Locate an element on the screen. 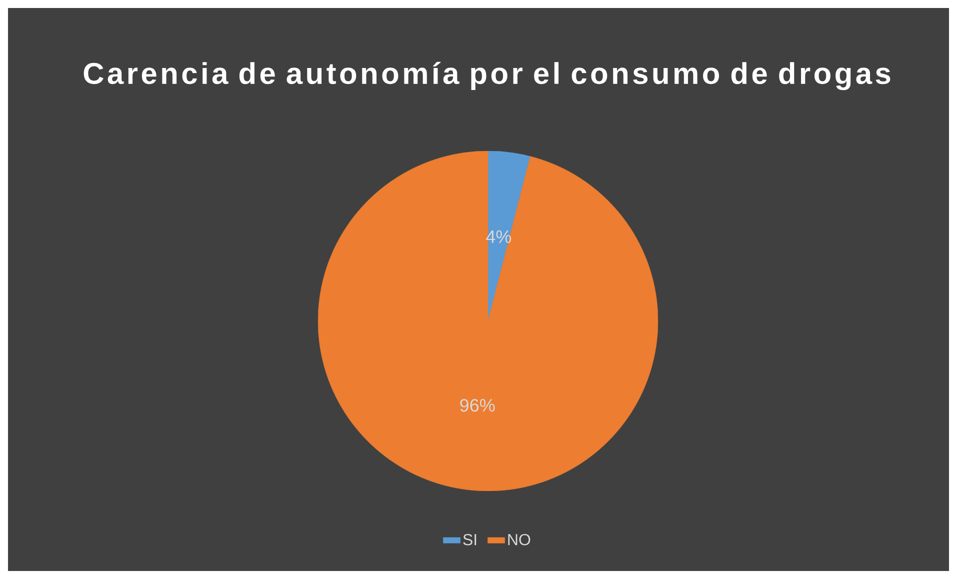 This screenshot has height=579, width=957. legend-label: SI is located at coordinates (469, 540).